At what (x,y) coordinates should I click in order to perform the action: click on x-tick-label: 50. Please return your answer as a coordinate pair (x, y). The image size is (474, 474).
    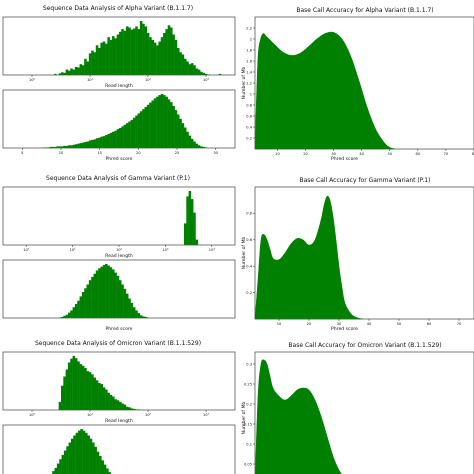
    Looking at the image, I should click on (389, 154).